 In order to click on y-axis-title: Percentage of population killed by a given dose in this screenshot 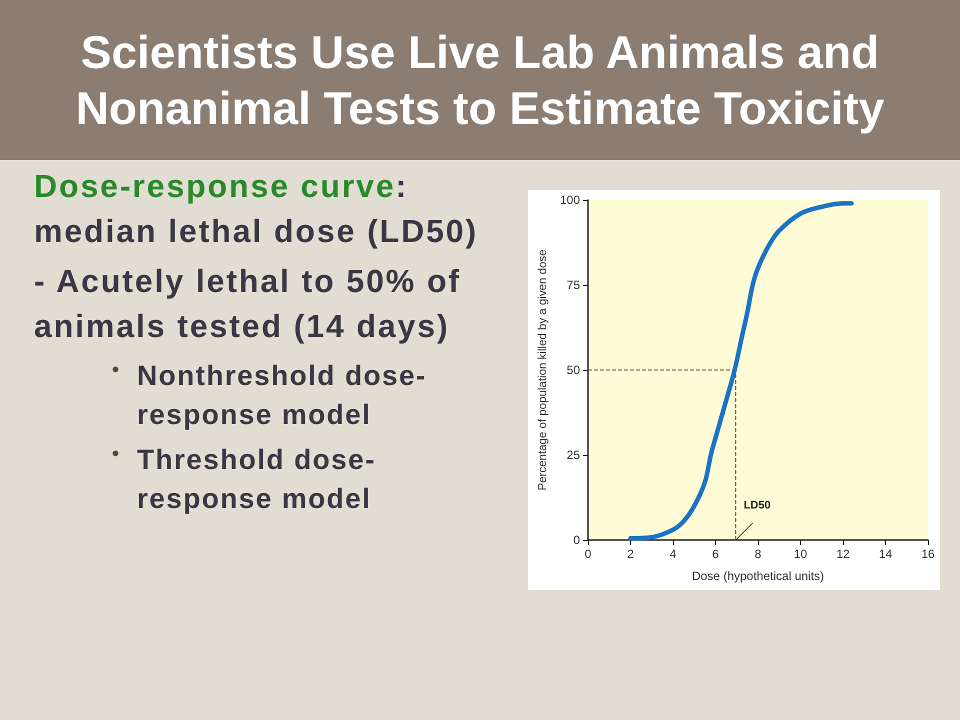, I will do `click(543, 370)`.